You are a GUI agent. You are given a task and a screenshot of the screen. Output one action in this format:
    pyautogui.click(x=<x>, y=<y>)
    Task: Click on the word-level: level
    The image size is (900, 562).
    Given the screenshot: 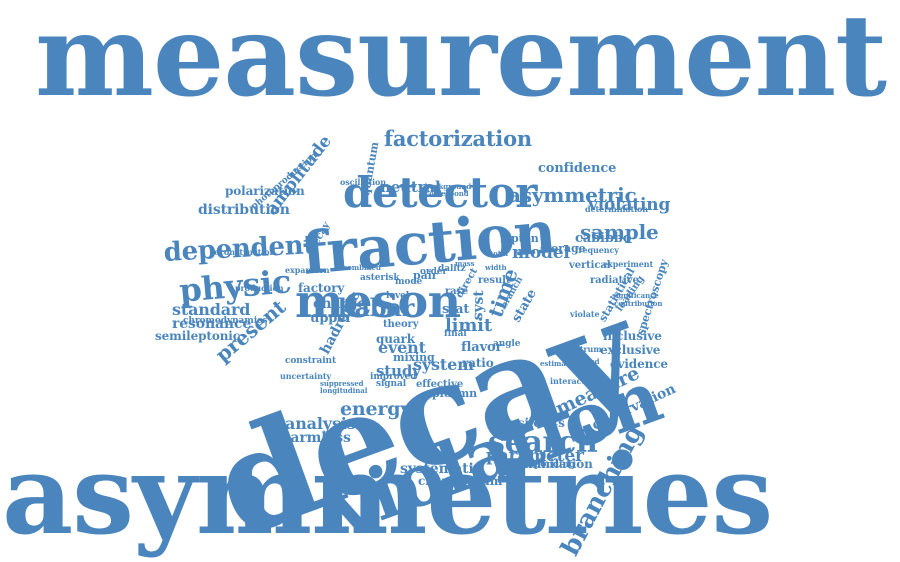 What is the action you would take?
    pyautogui.click(x=398, y=296)
    